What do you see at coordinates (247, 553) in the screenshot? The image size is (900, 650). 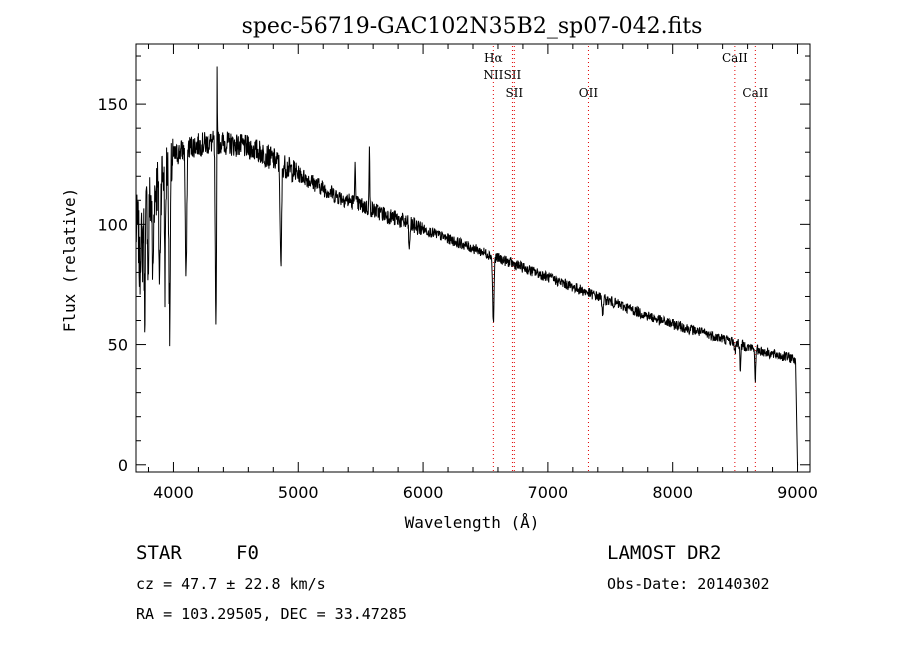 I see `subclass: F0` at bounding box center [247, 553].